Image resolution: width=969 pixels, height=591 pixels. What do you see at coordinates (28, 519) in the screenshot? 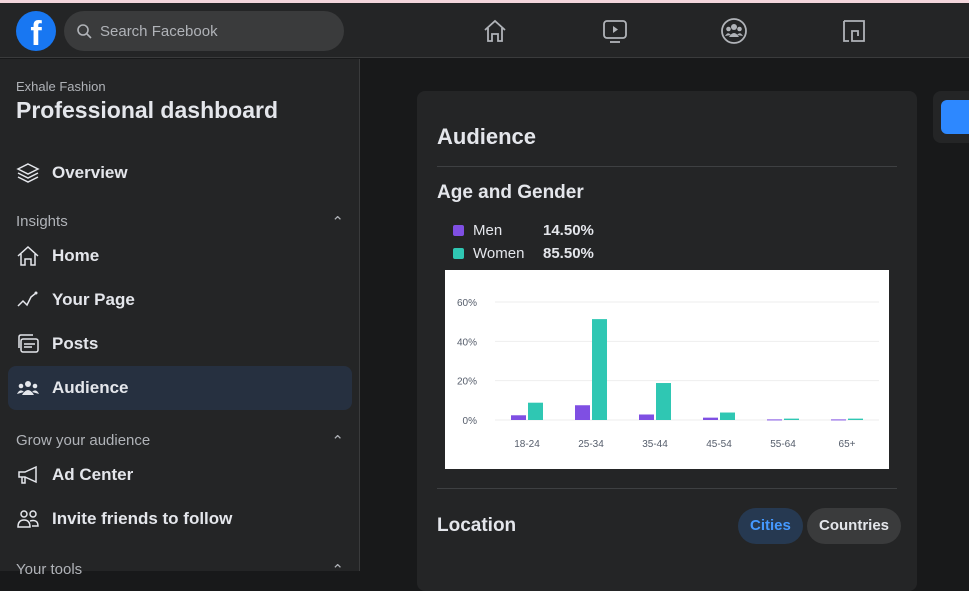
I see `friends-icon` at bounding box center [28, 519].